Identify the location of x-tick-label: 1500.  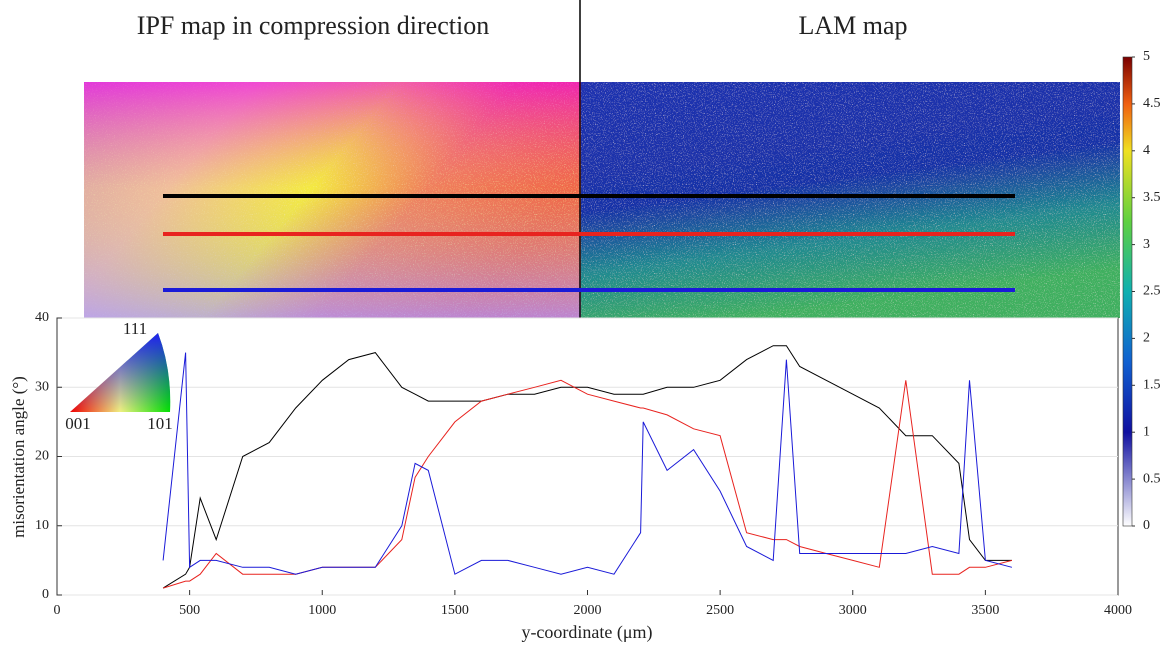
(455, 610).